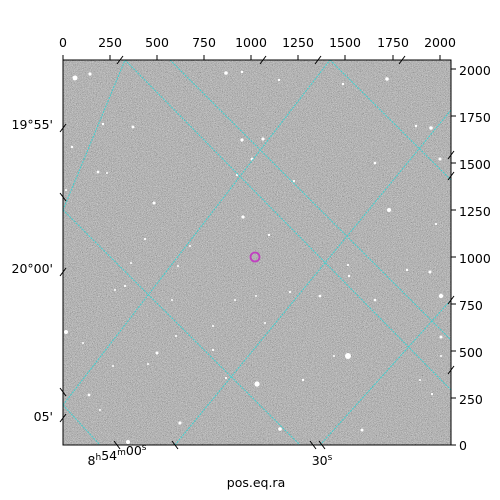 This screenshot has height=500, width=500. Describe the element at coordinates (210, 455) in the screenshot. I see `ra-tick-labels: 8h54m00s 30s` at that location.